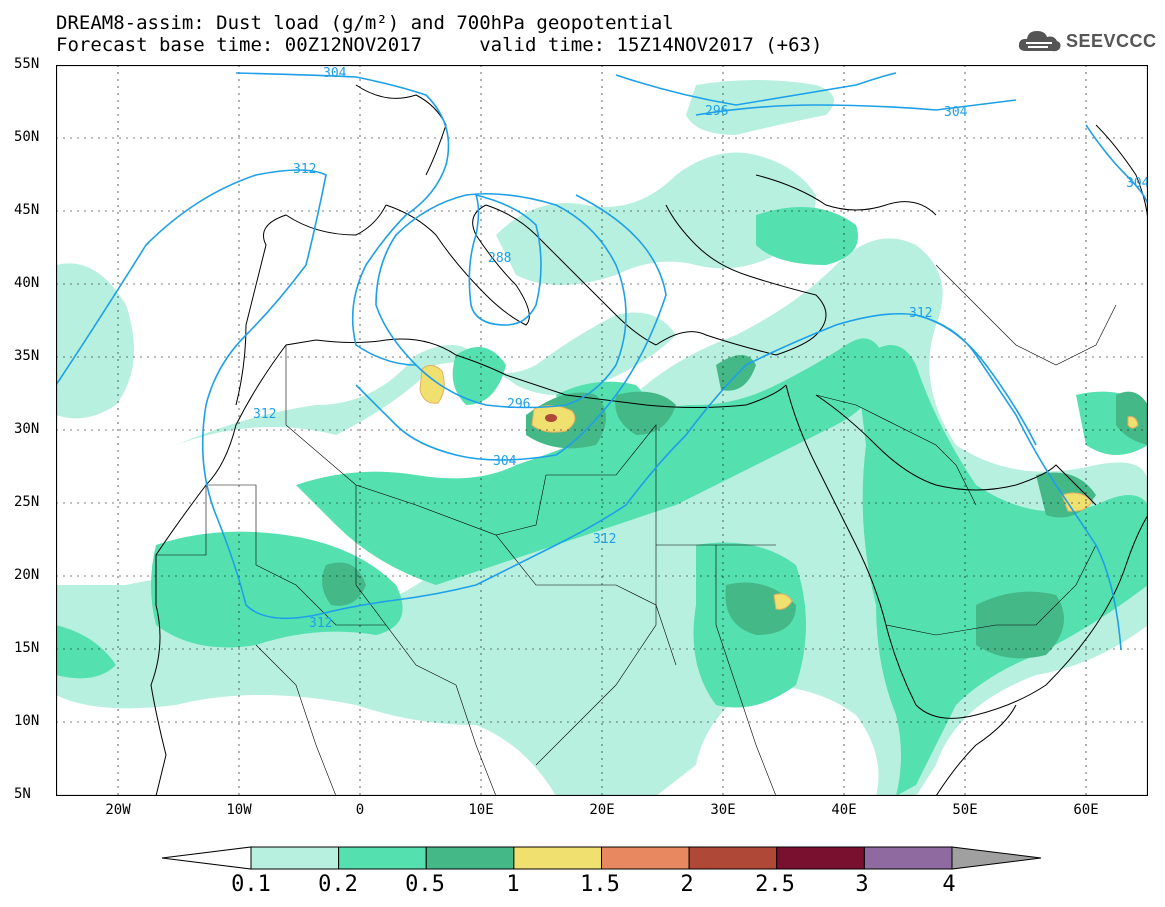  What do you see at coordinates (239, 810) in the screenshot?
I see `lon-label: 10W` at bounding box center [239, 810].